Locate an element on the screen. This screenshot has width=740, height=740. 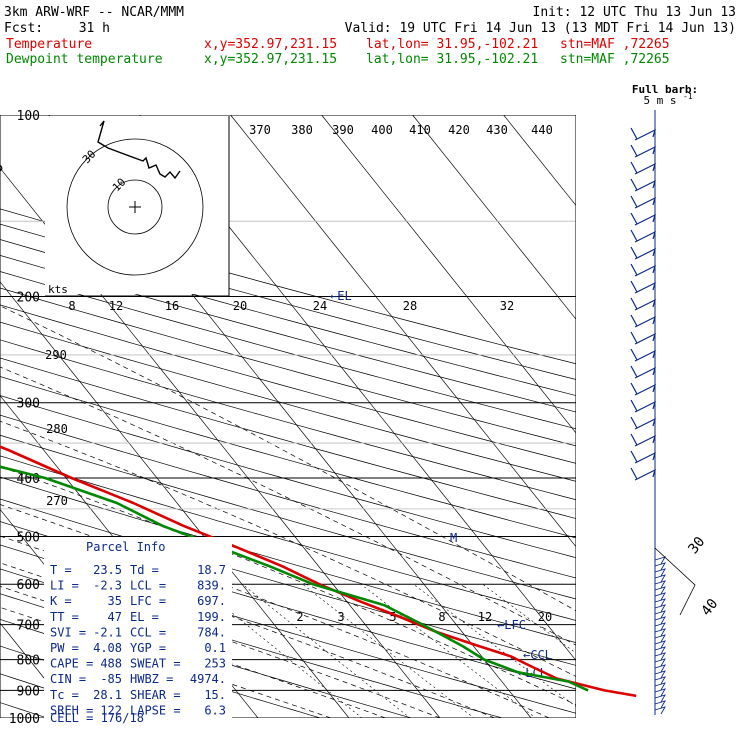
parcel-param-value: 15. is located at coordinates (215, 695).